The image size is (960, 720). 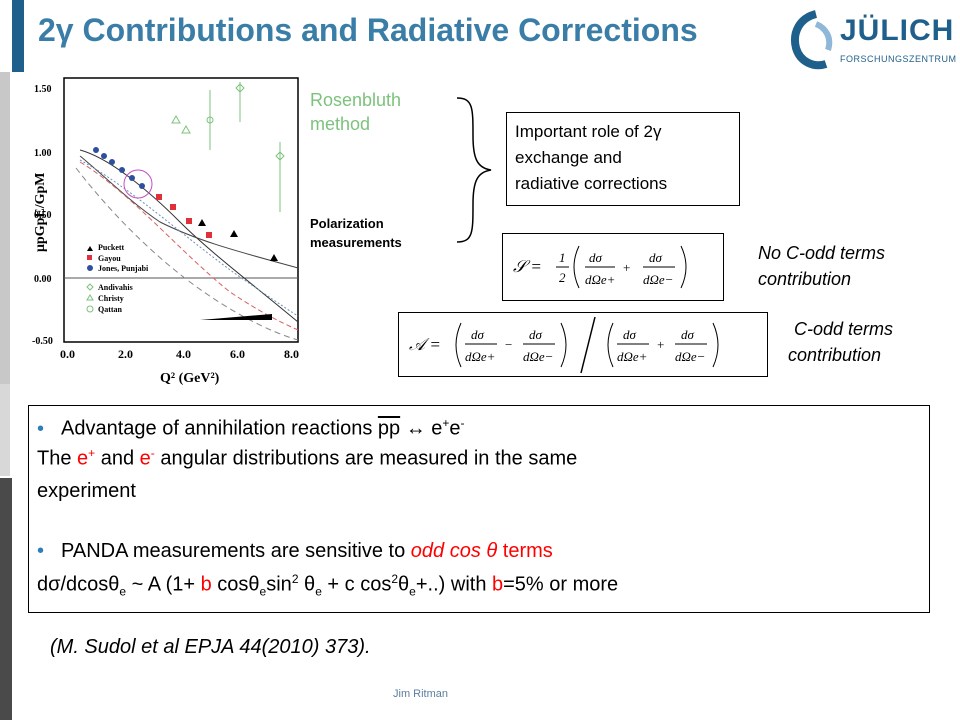 What do you see at coordinates (6, 599) in the screenshot?
I see `sidebar-dark-bar` at bounding box center [6, 599].